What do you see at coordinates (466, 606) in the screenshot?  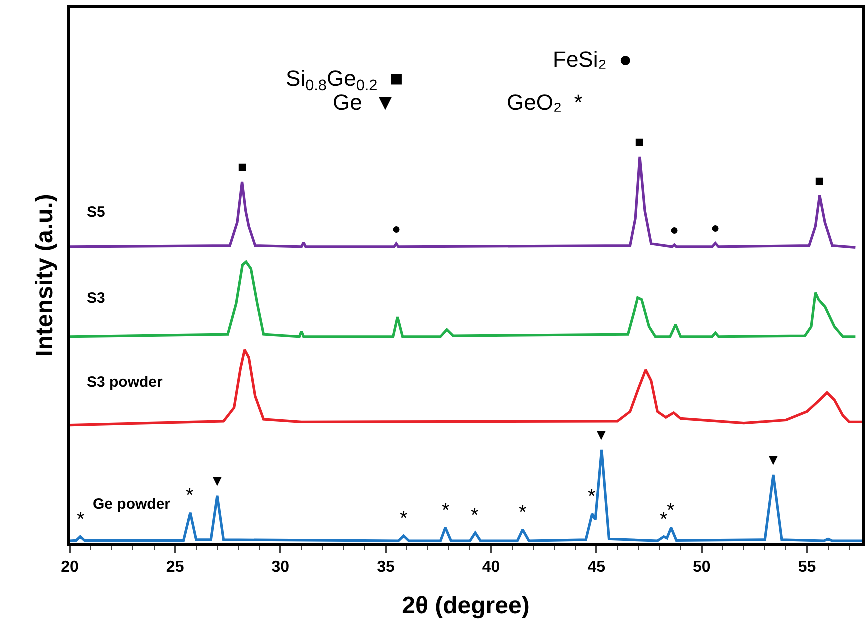 I see `x-axis-title: 2θ (degree)` at bounding box center [466, 606].